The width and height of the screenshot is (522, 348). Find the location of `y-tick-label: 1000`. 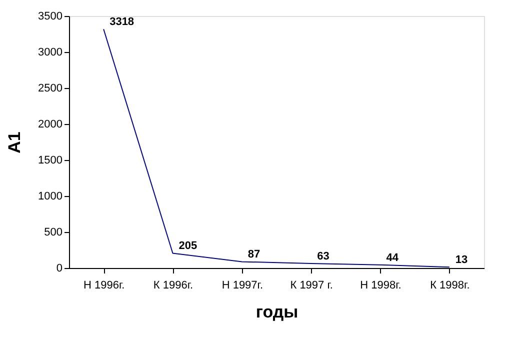

y-tick-label: 1000 is located at coordinates (50, 196).